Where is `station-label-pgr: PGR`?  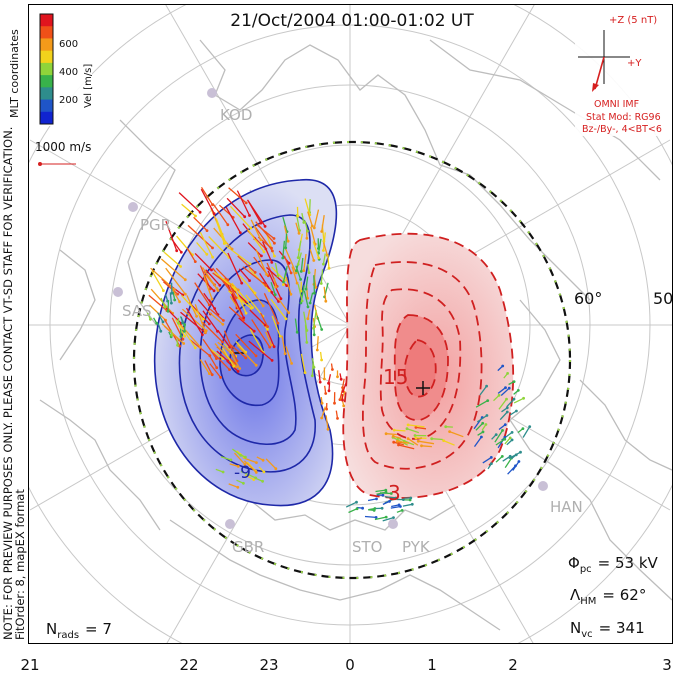 station-label-pgr: PGR is located at coordinates (155, 225).